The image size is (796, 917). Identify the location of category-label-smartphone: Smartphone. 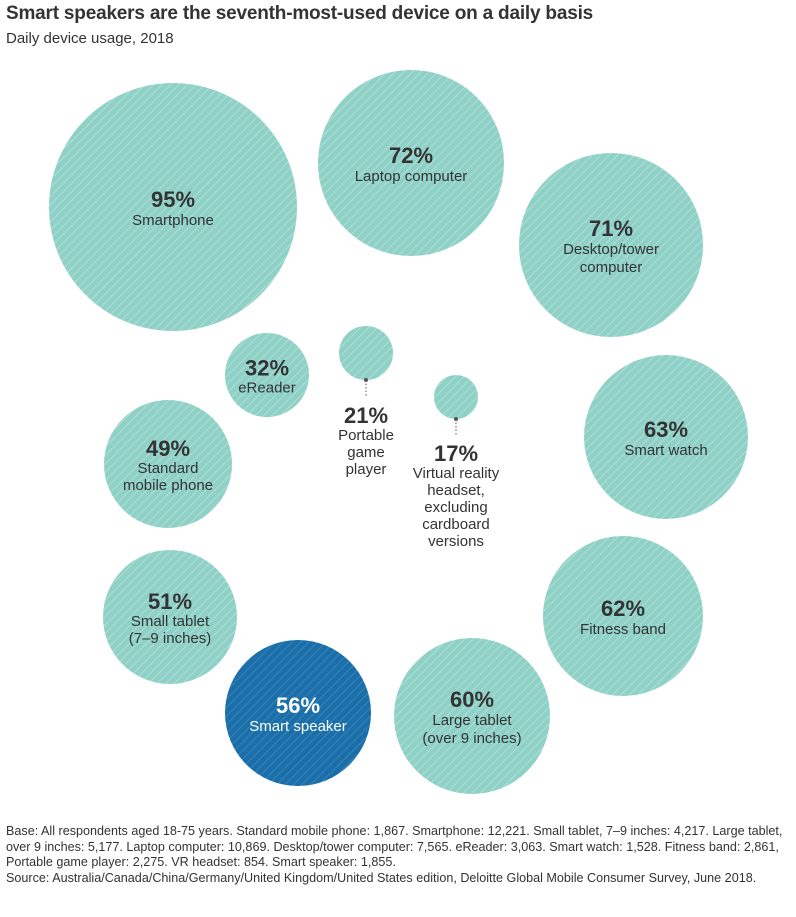
(173, 220).